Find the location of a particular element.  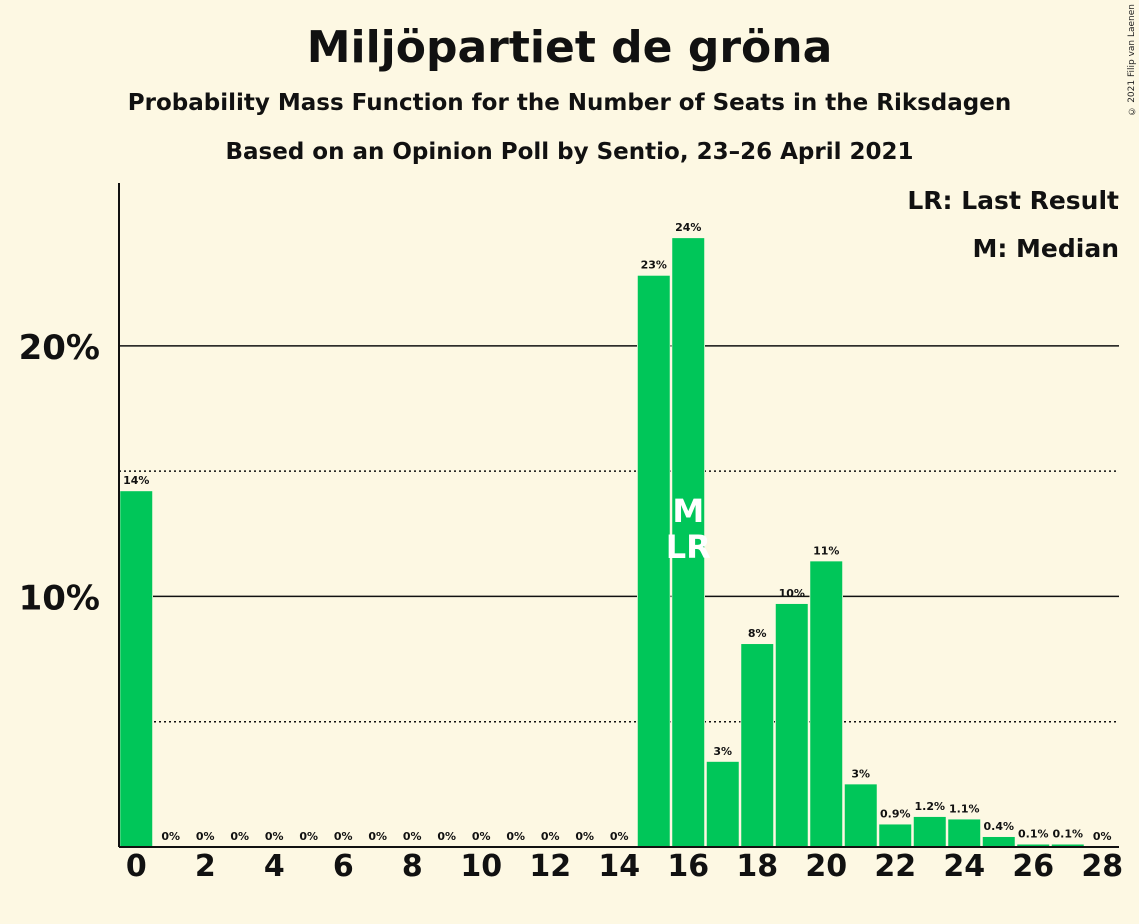

x-tick-label: 14 is located at coordinates (619, 866).